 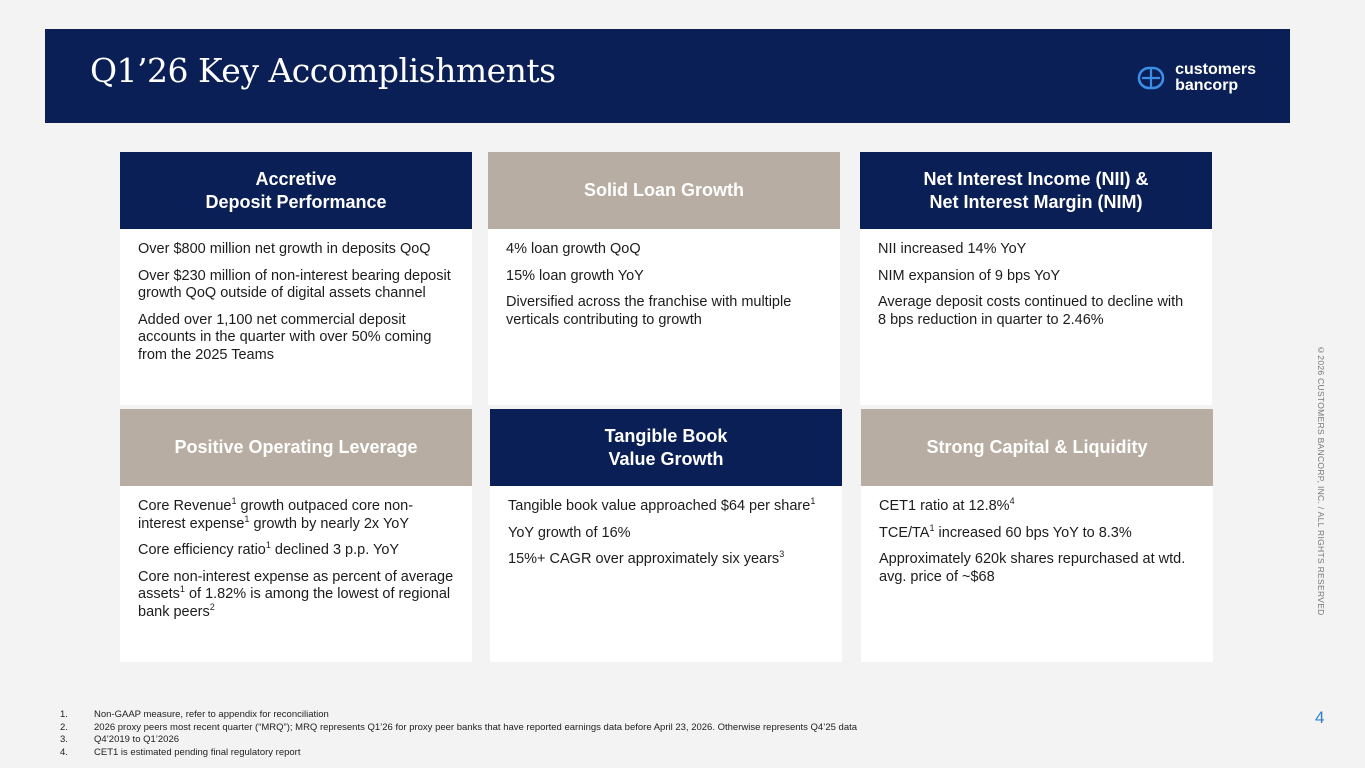 I want to click on footnote-ref: 2, so click(x=212, y=606).